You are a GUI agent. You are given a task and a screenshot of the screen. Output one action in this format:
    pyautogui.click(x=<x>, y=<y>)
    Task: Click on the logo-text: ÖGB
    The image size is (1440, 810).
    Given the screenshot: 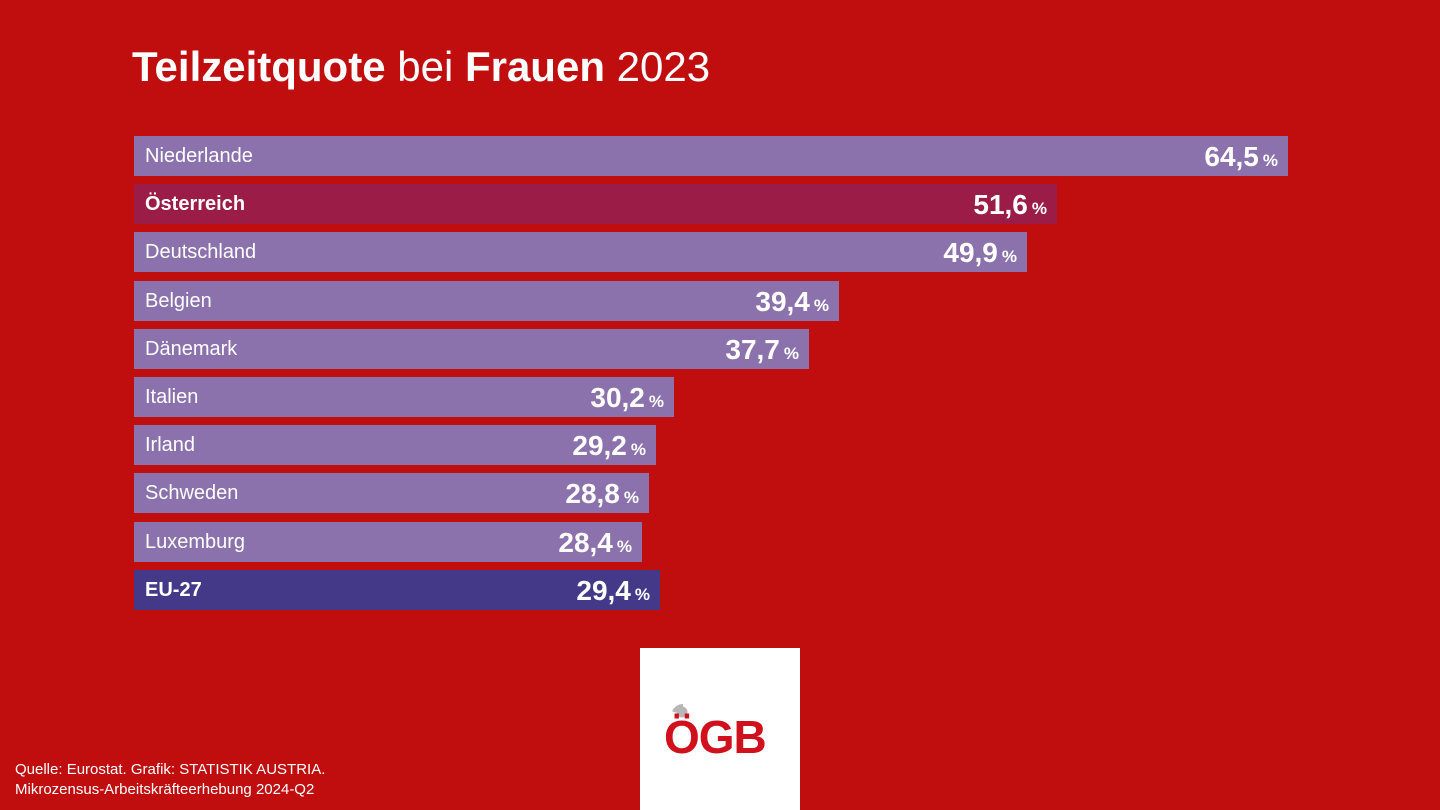 What is the action you would take?
    pyautogui.click(x=715, y=734)
    